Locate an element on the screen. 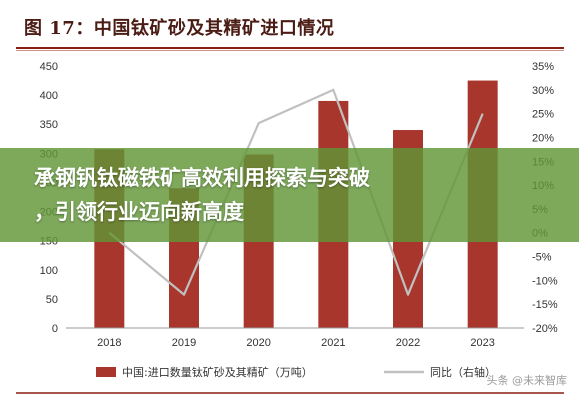 The image size is (579, 400). right-tick-label: -10% is located at coordinates (545, 281).